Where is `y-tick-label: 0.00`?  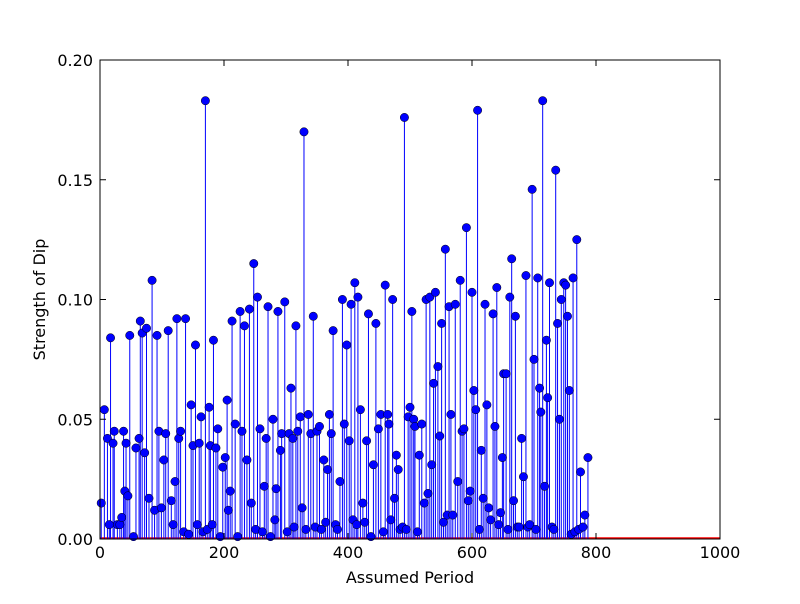 y-tick-label: 0.00 is located at coordinates (75, 539).